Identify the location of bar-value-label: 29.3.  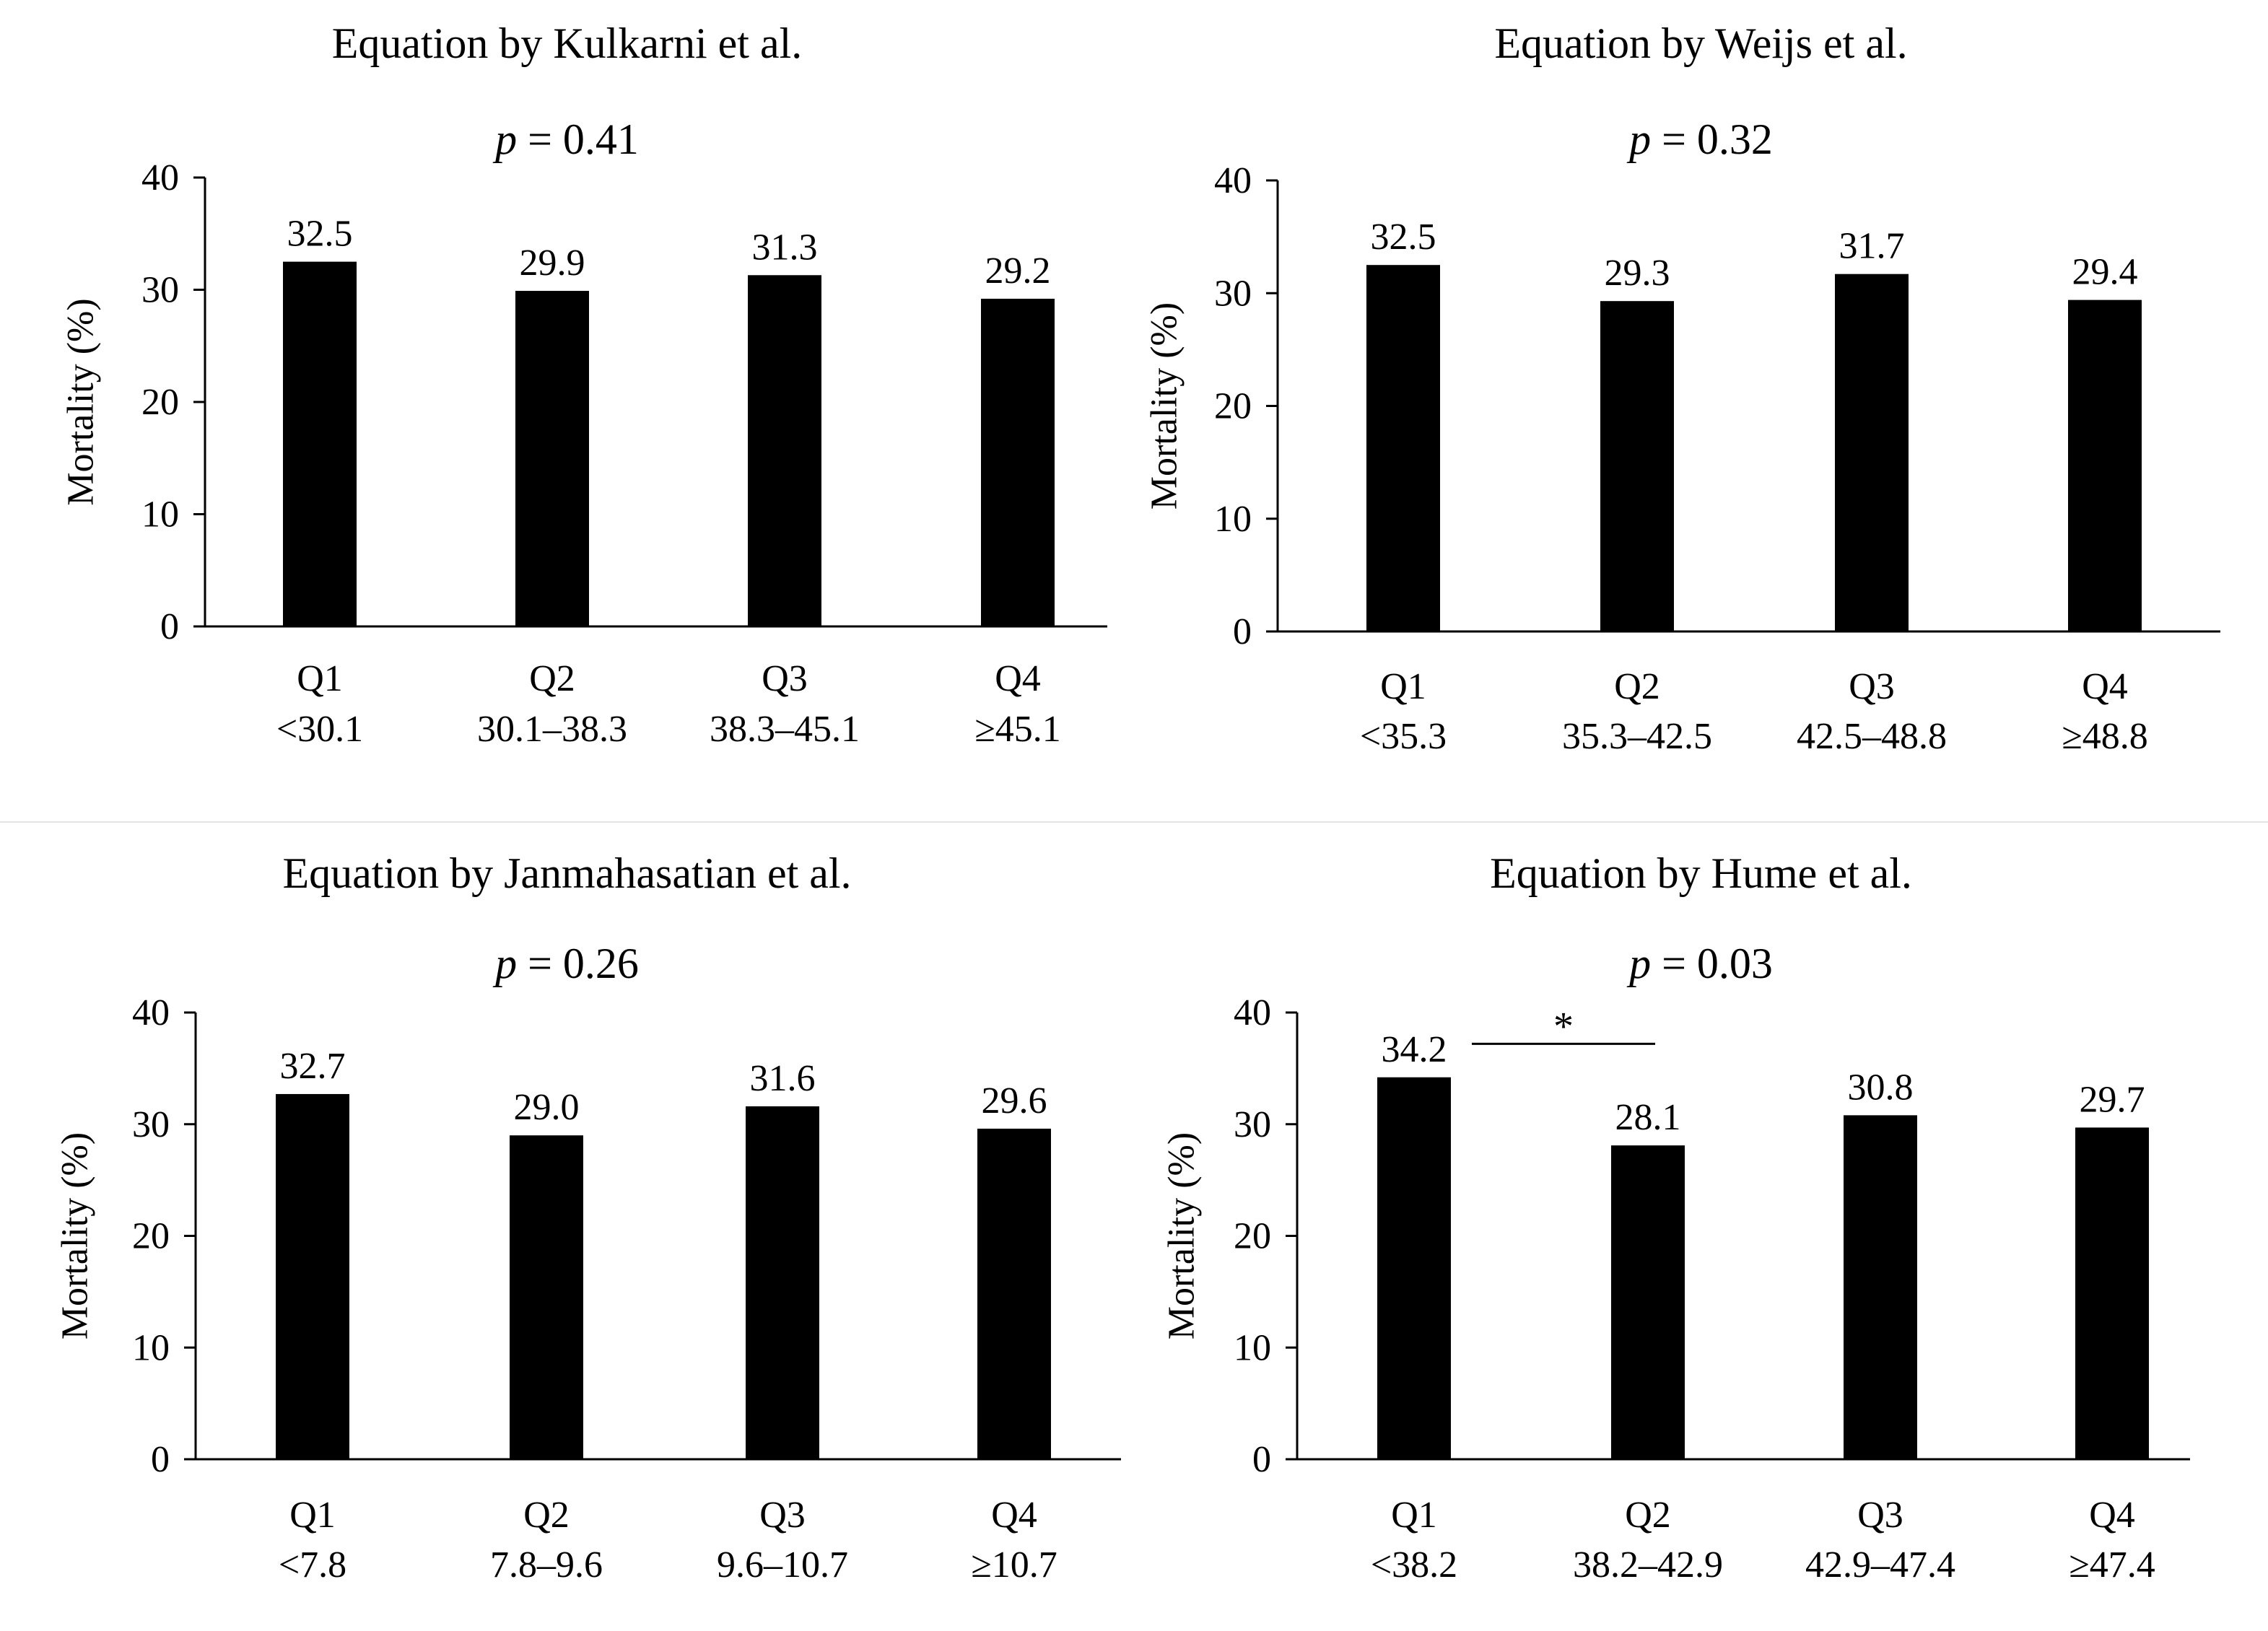
(1638, 273).